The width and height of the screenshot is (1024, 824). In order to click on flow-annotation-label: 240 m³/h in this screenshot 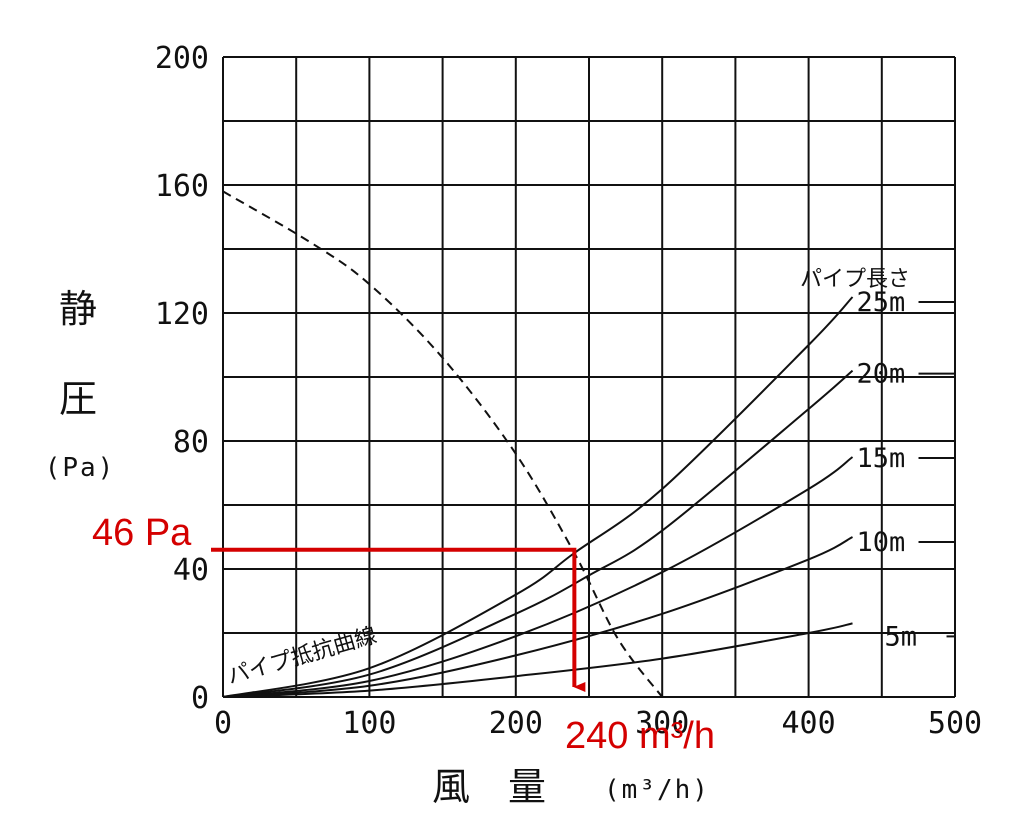, I will do `click(640, 736)`.